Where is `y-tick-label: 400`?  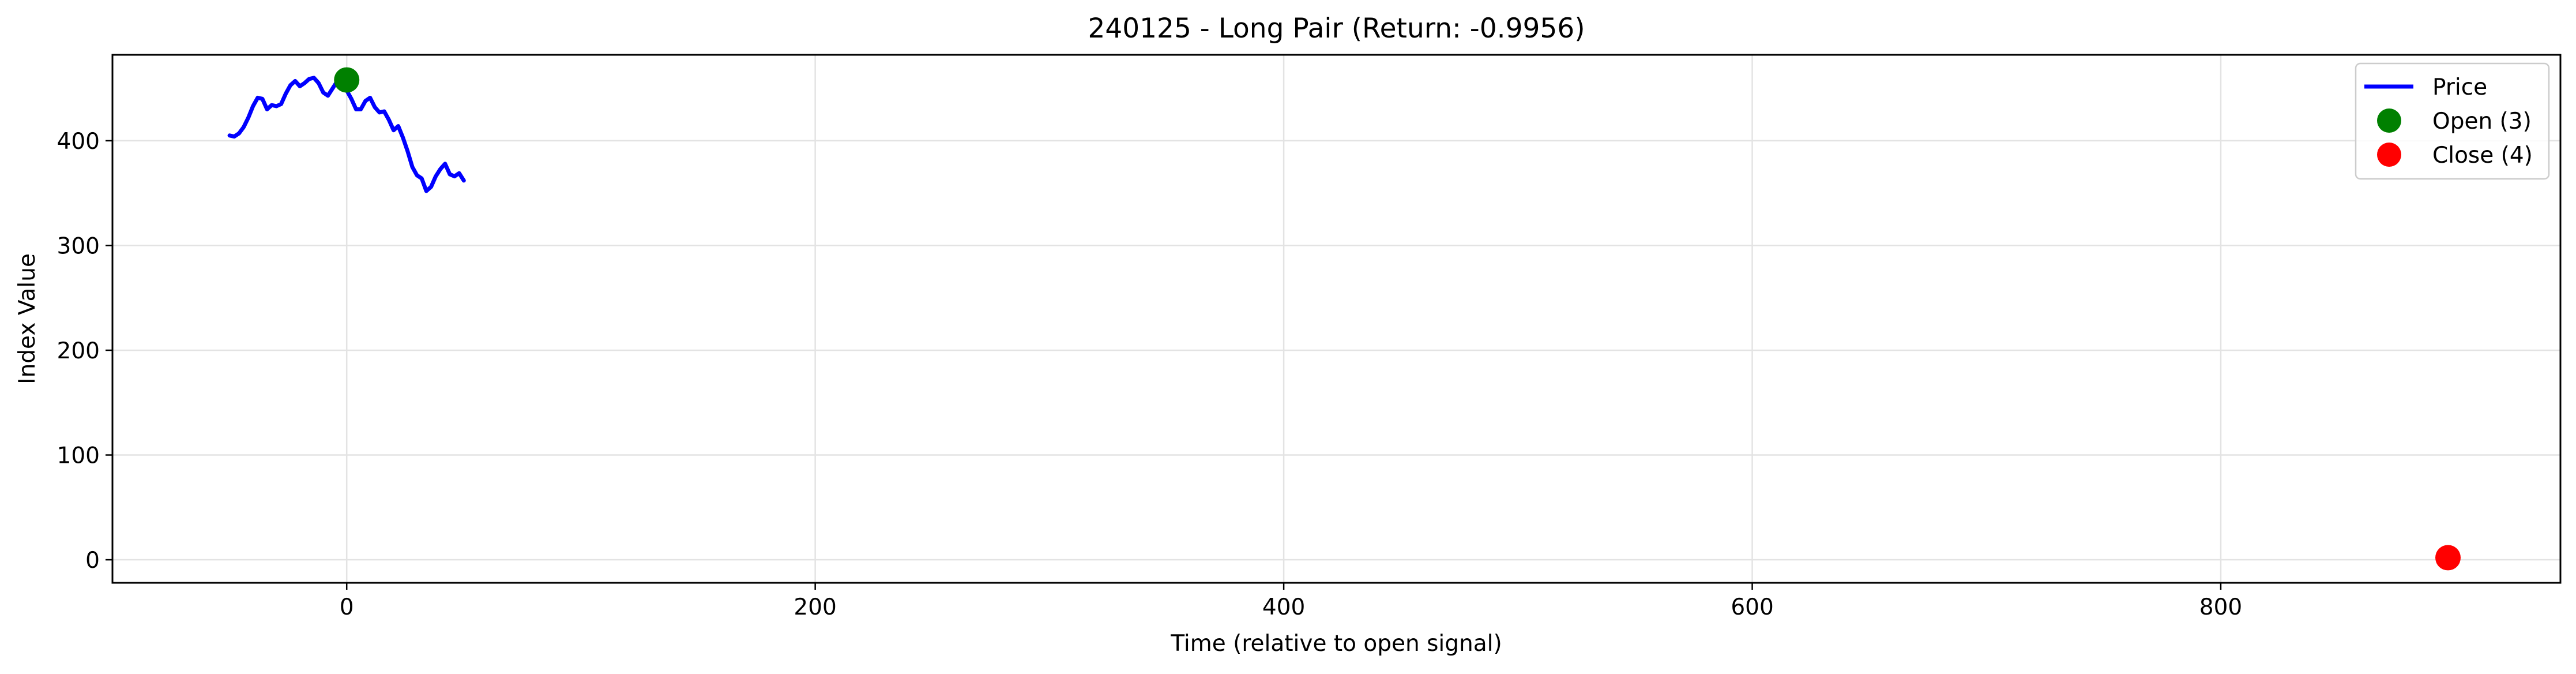
y-tick-label: 400 is located at coordinates (78, 142).